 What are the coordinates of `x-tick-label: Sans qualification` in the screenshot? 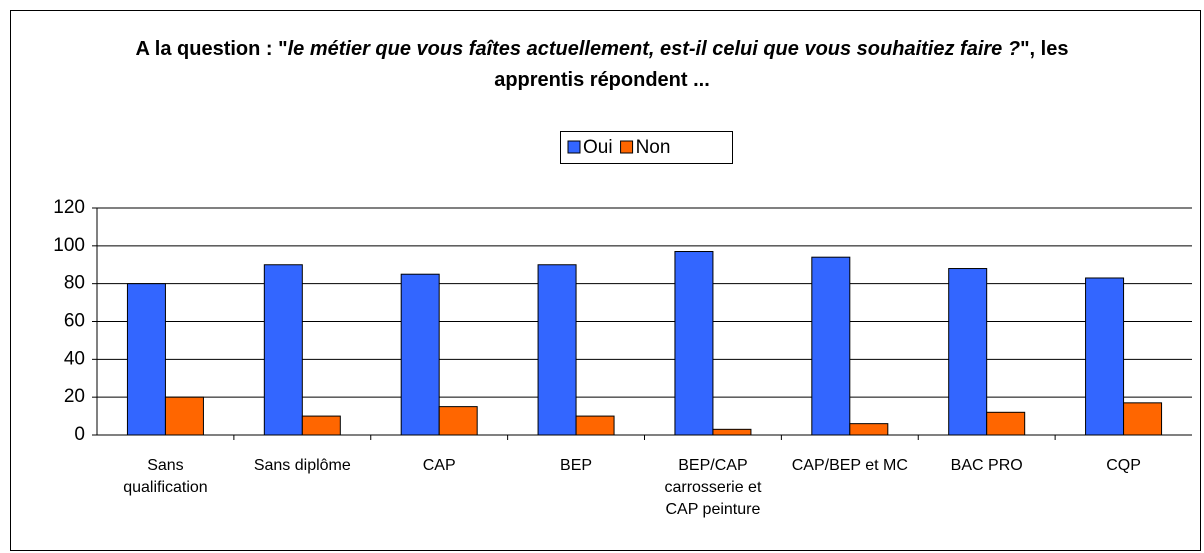 It's located at (165, 476).